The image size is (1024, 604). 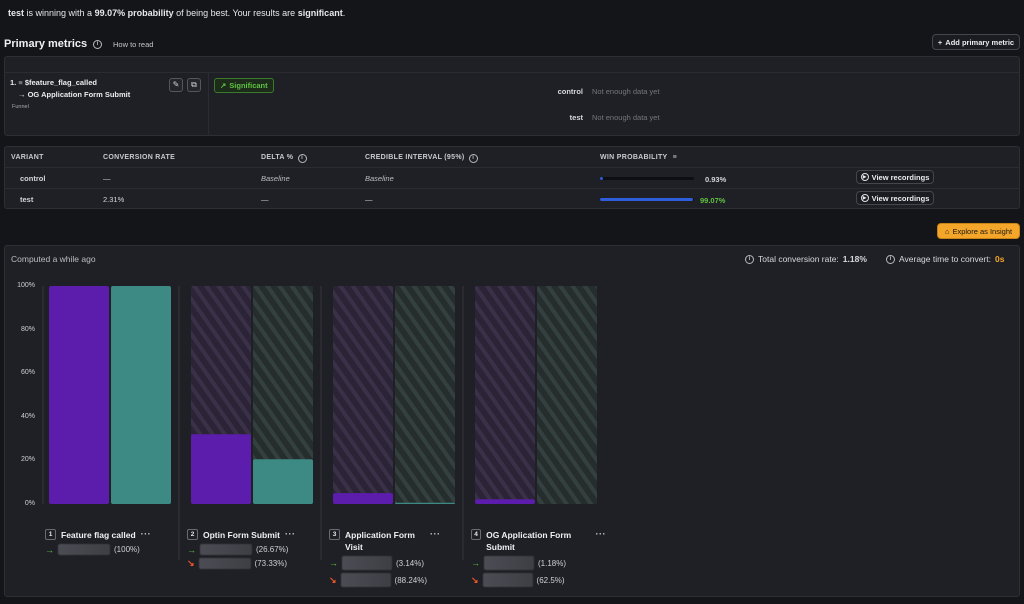 I want to click on win-probability-value: 99.07%, so click(x=713, y=200).